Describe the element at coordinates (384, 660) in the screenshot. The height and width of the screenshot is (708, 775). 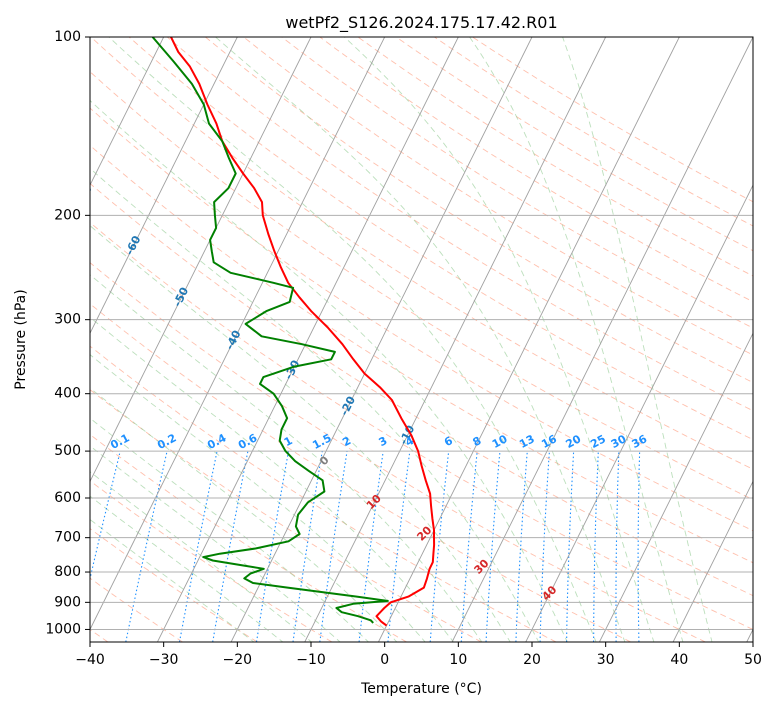
I see `x-tick-label: 0` at that location.